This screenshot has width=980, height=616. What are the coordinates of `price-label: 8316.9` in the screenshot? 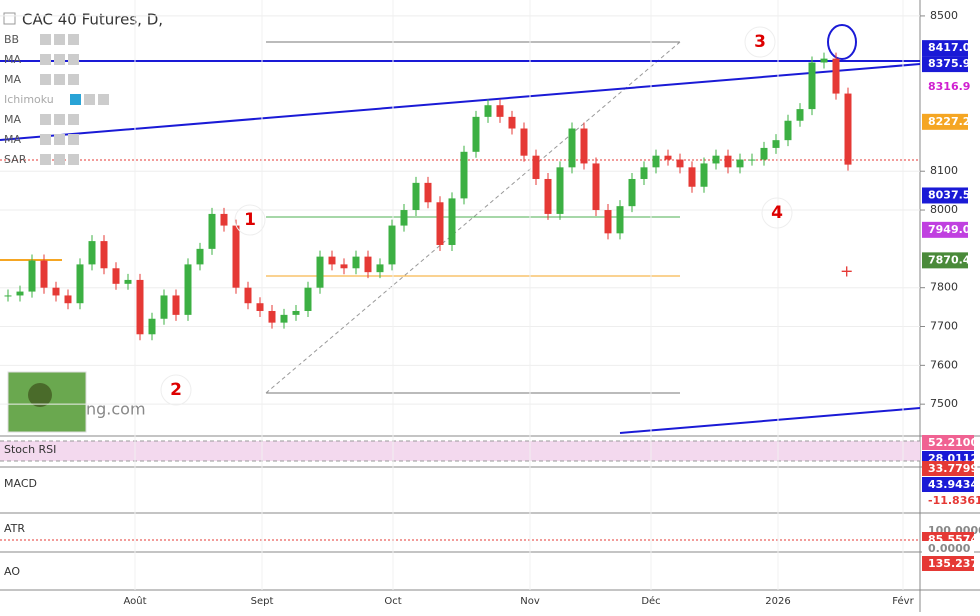 It's located at (949, 86).